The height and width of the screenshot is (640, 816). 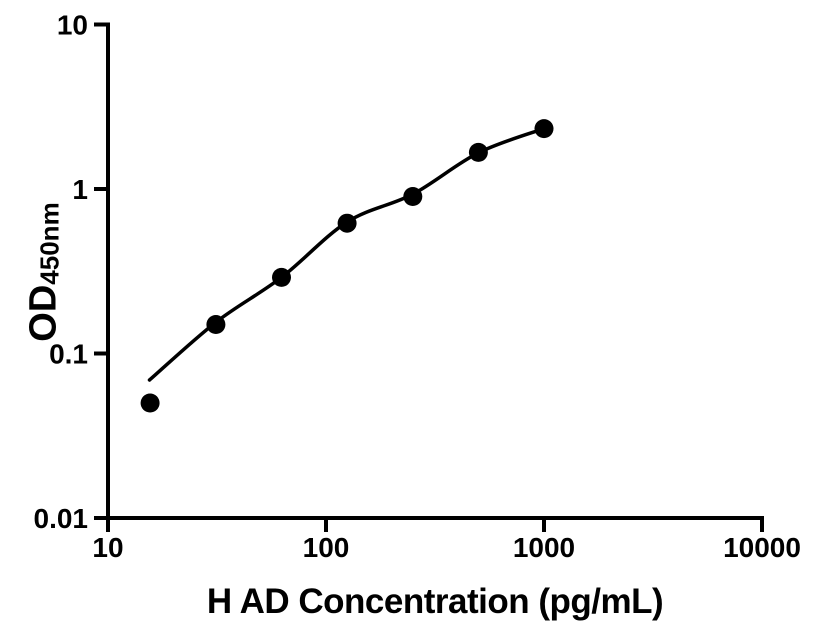 What do you see at coordinates (544, 547) in the screenshot?
I see `x-axis-tick-label: 1000` at bounding box center [544, 547].